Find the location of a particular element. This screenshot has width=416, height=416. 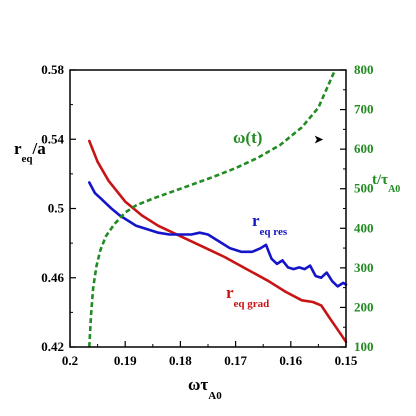

y-right-tick-label: 200 is located at coordinates (364, 306).